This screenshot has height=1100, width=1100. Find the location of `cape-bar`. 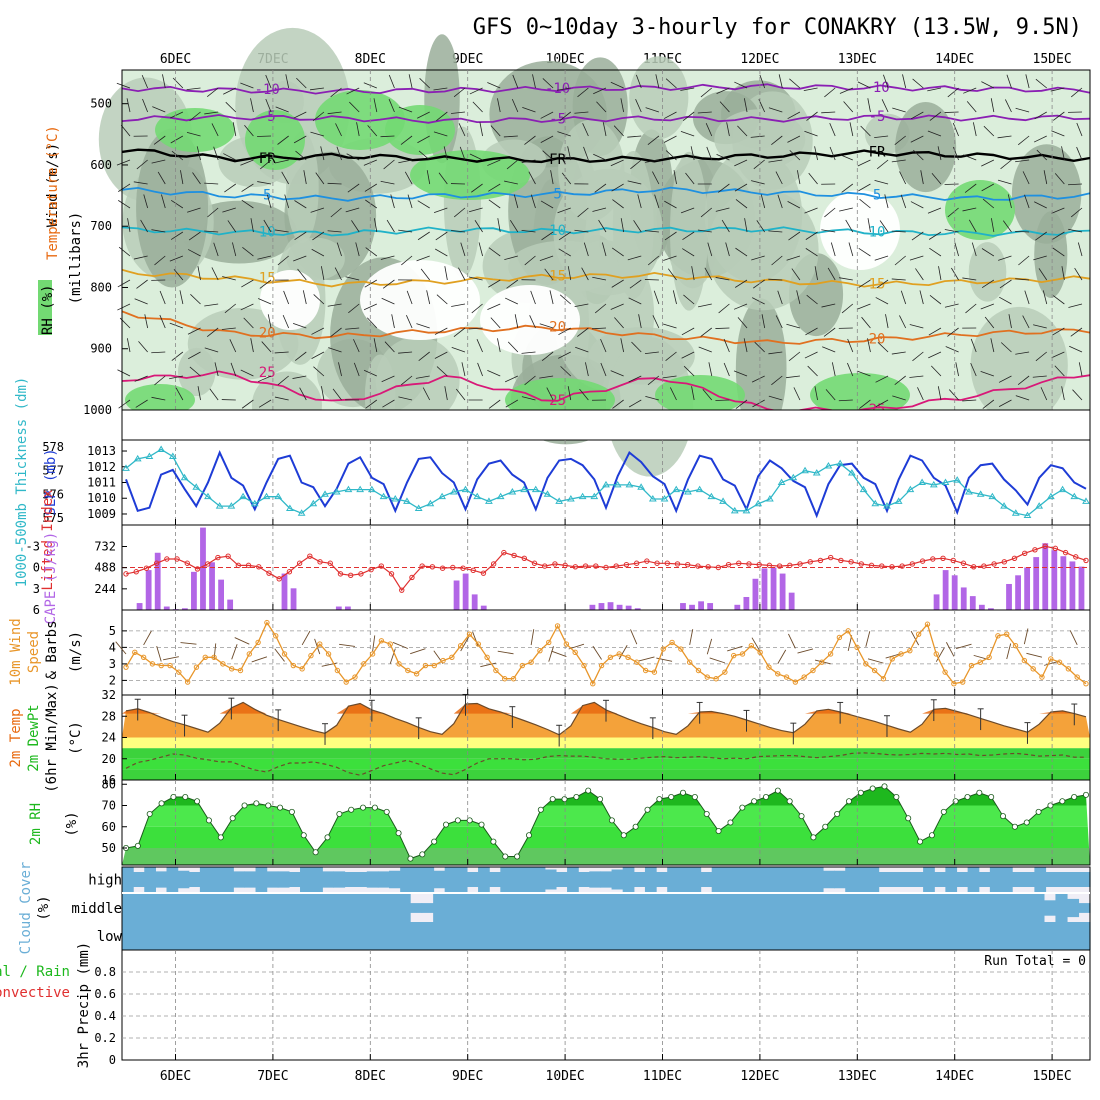

cape-bar is located at coordinates (347, 608).